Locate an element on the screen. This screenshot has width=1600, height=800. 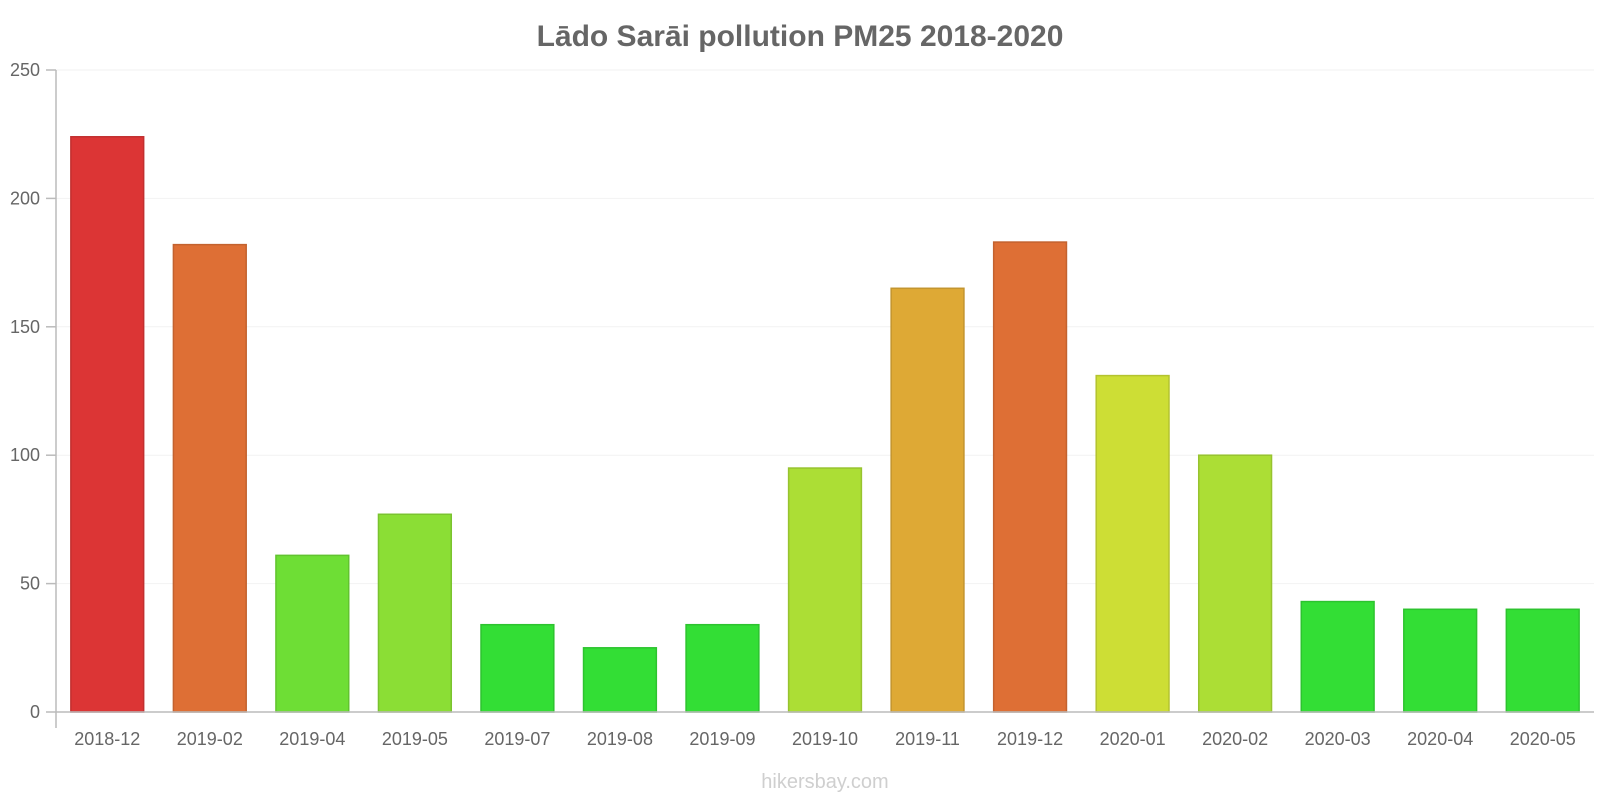
y-tick-label: 100 is located at coordinates (25, 455).